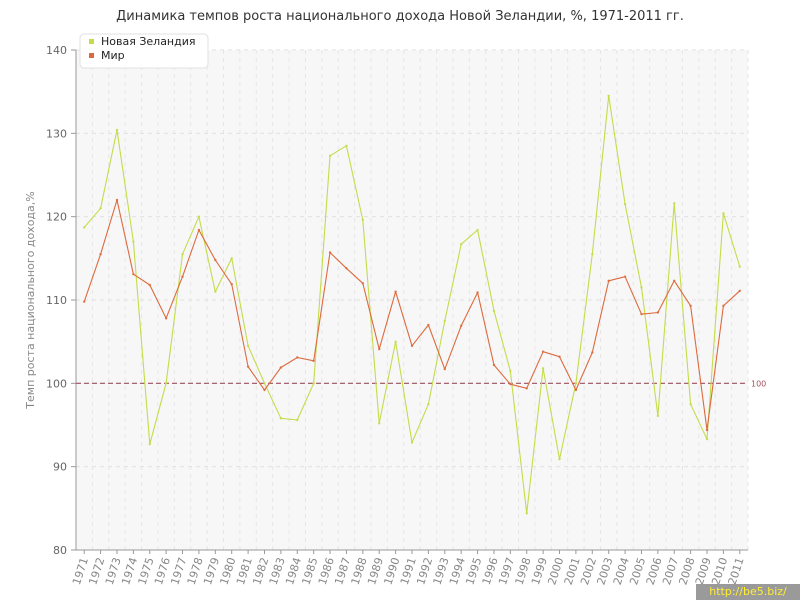  I want to click on y-tick-label: 100, so click(56, 383).